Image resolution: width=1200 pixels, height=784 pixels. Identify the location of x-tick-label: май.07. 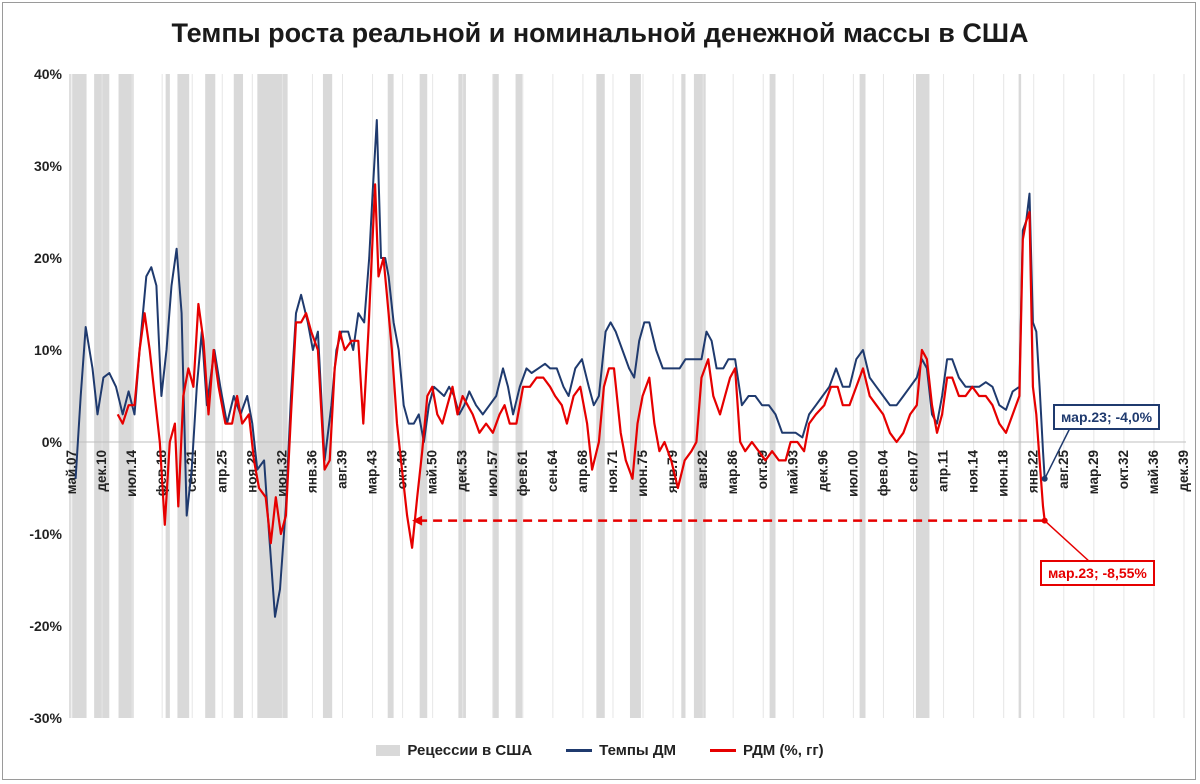
(71, 472).